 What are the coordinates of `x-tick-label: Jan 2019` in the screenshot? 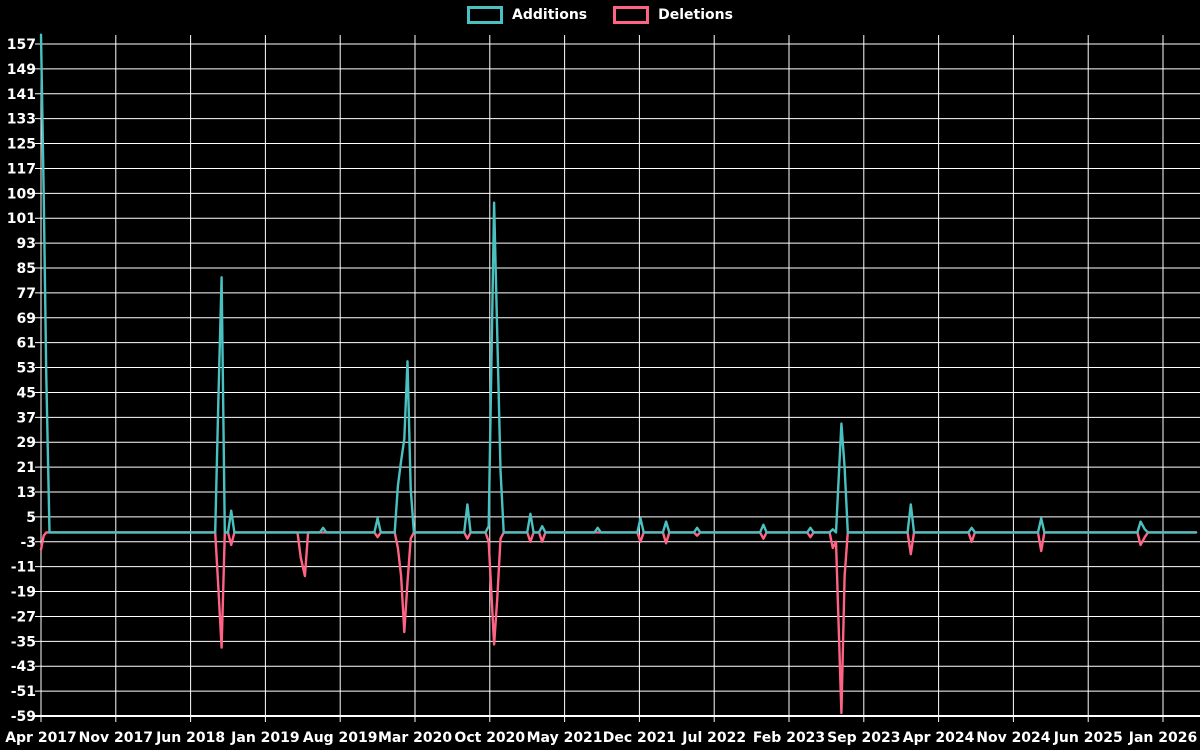 It's located at (264, 738).